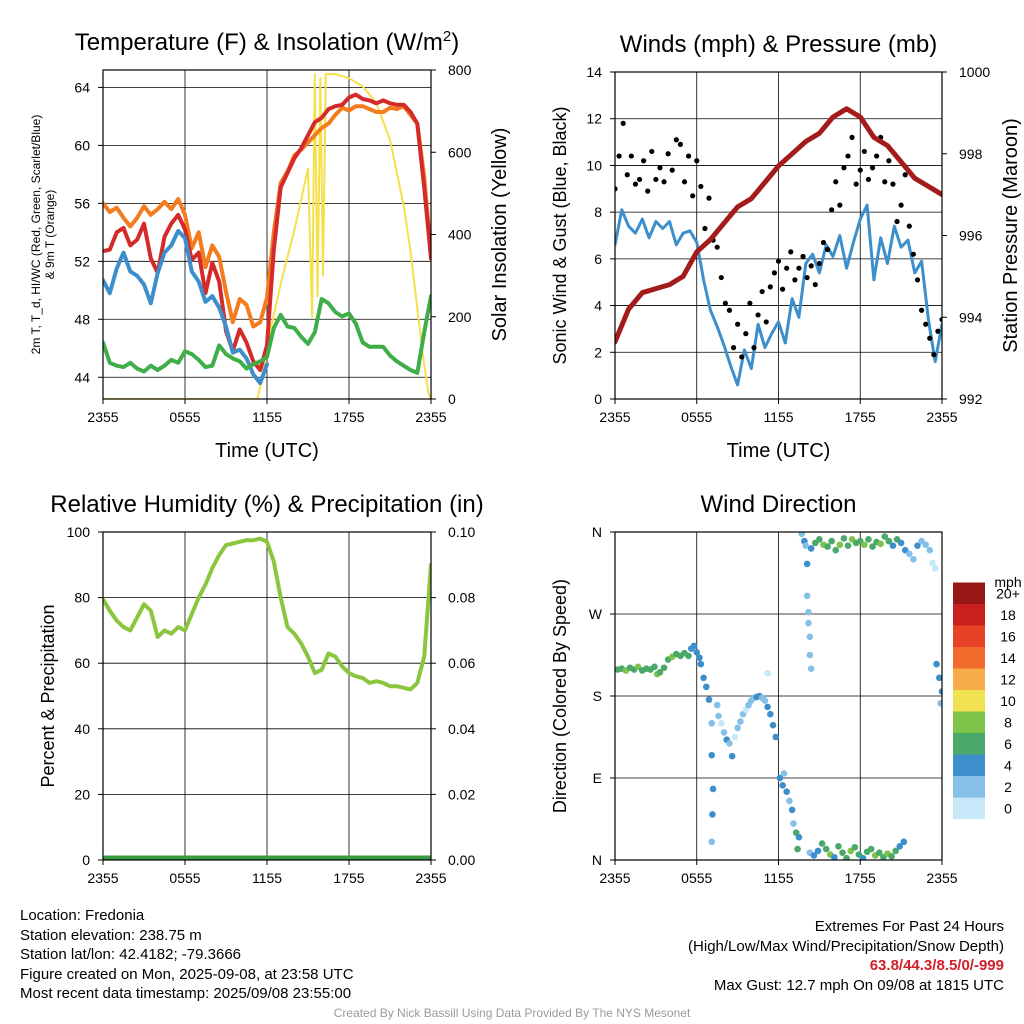 The image size is (1024, 1024). Describe the element at coordinates (82, 377) in the screenshot. I see `y-tick-label: 44` at that location.